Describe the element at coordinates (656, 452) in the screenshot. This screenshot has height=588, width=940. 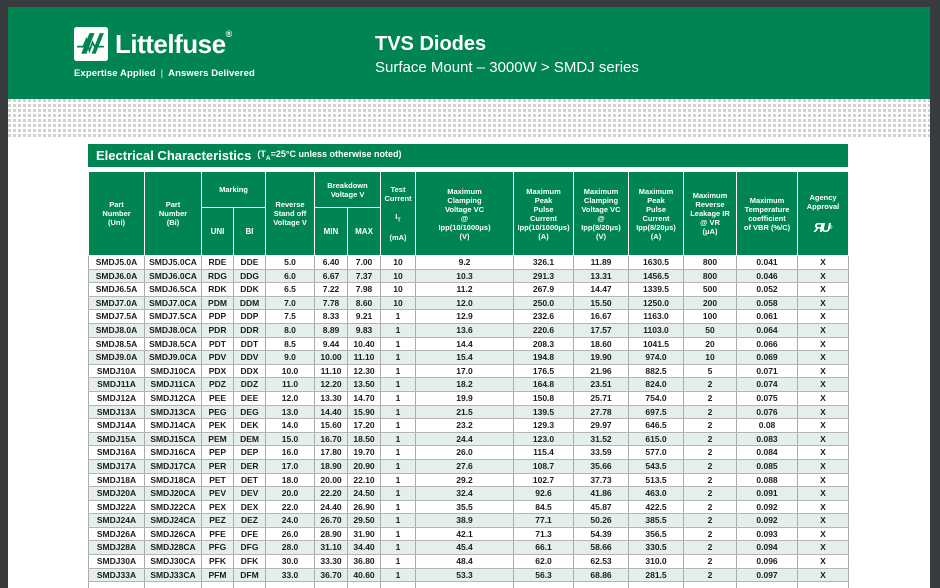
I see `table-cell: 577.0` at that location.